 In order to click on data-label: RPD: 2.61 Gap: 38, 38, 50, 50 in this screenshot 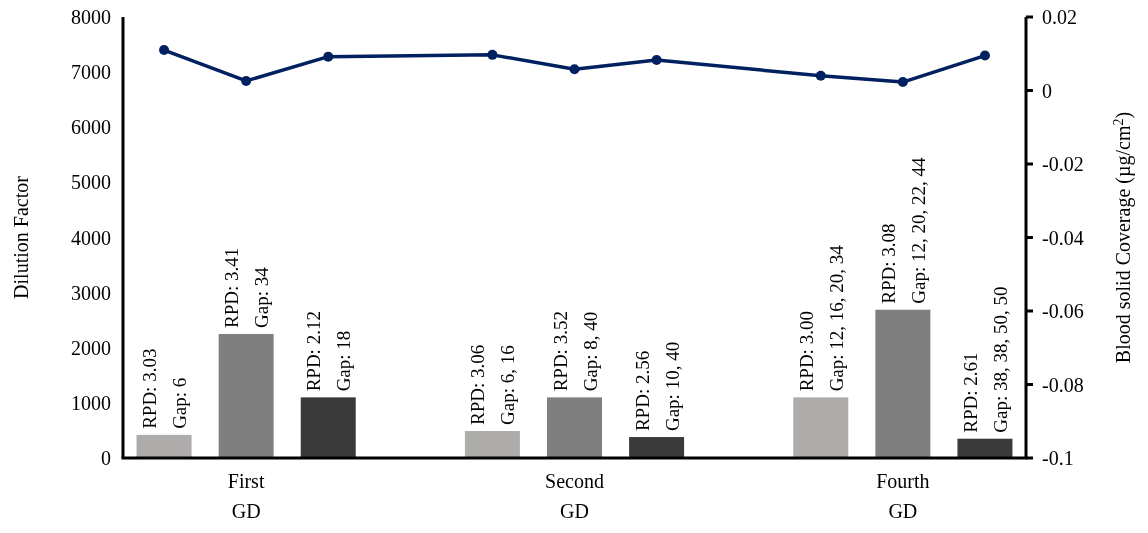, I will do `click(985, 359)`.